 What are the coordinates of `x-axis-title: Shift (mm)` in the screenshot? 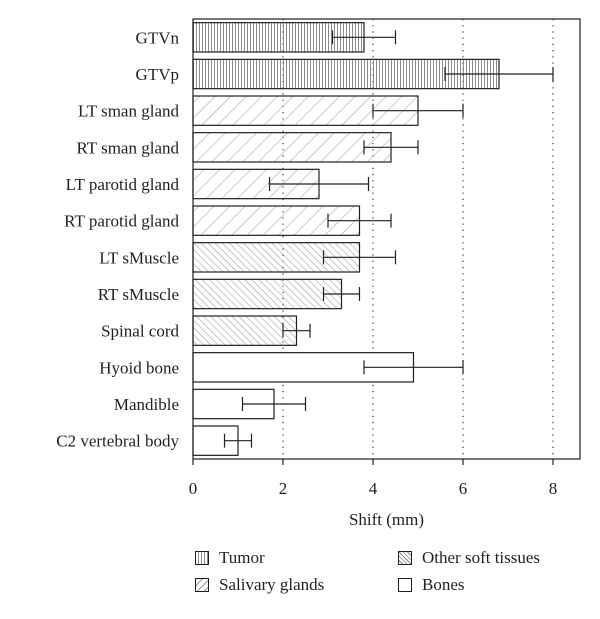 It's located at (386, 519).